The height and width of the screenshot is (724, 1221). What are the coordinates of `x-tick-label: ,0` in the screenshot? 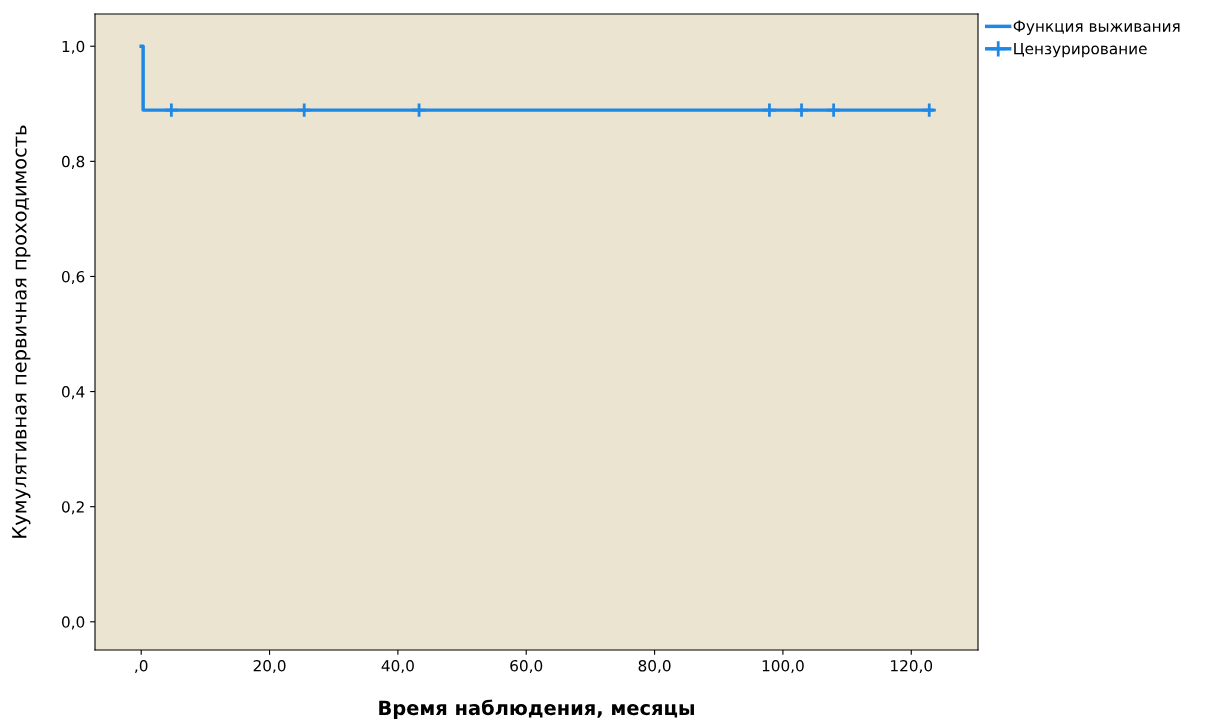 It's located at (141, 666).